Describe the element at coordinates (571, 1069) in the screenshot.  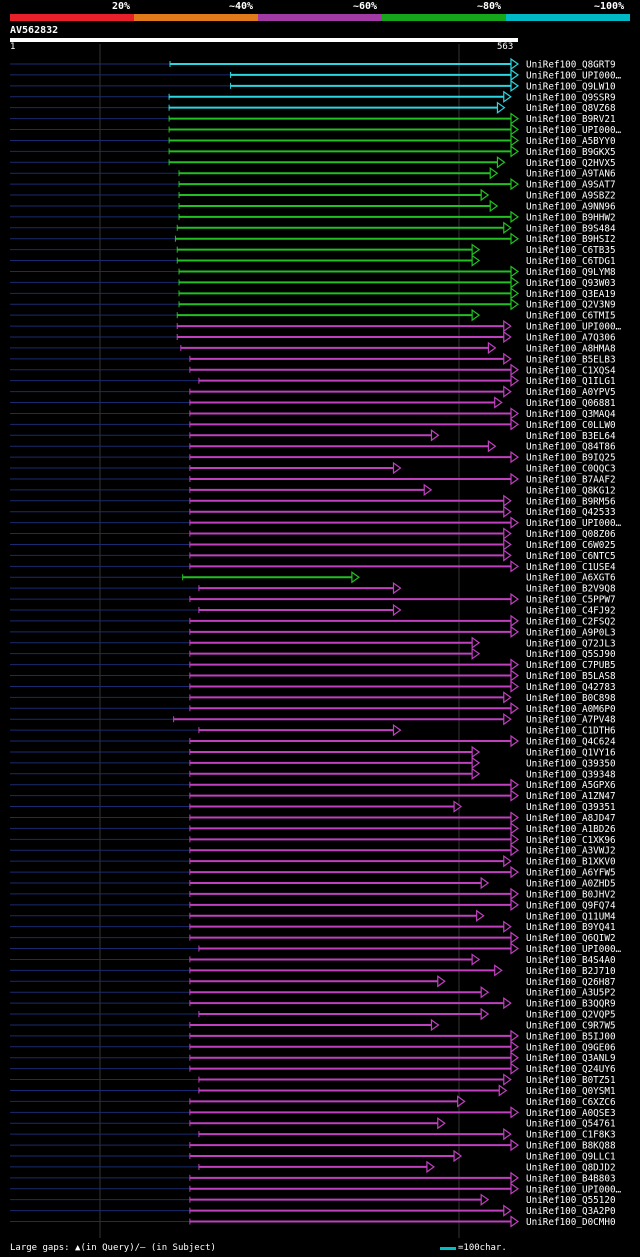
I see `hit-label: UniRef100_Q24UY6` at that location.